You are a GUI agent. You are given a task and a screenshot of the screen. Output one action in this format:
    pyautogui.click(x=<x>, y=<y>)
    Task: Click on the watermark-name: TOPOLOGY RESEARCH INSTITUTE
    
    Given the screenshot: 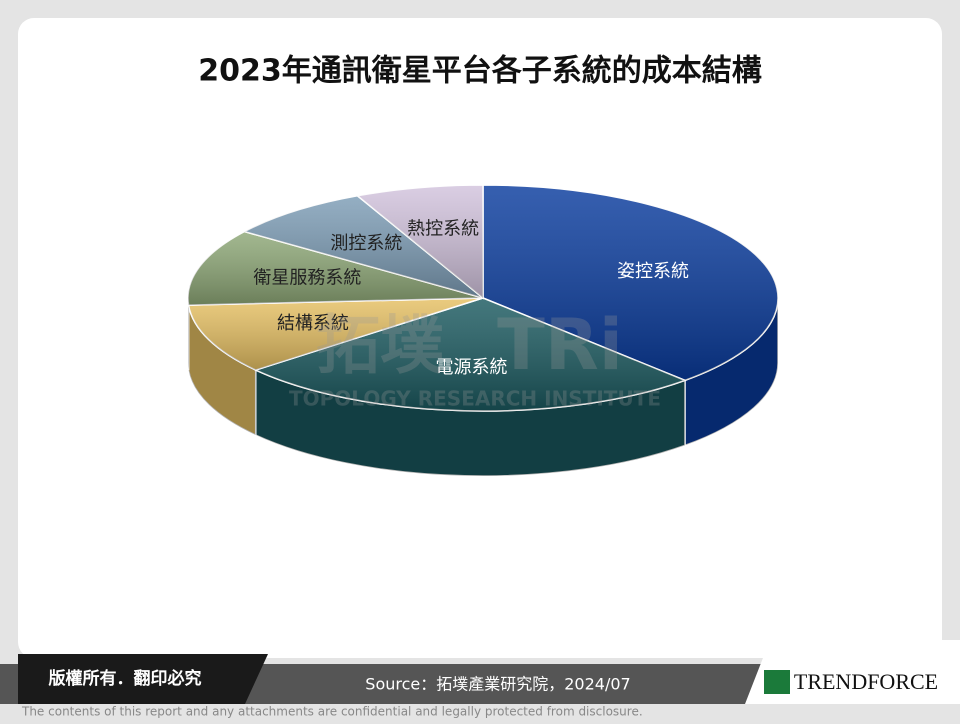 What is the action you would take?
    pyautogui.click(x=475, y=399)
    